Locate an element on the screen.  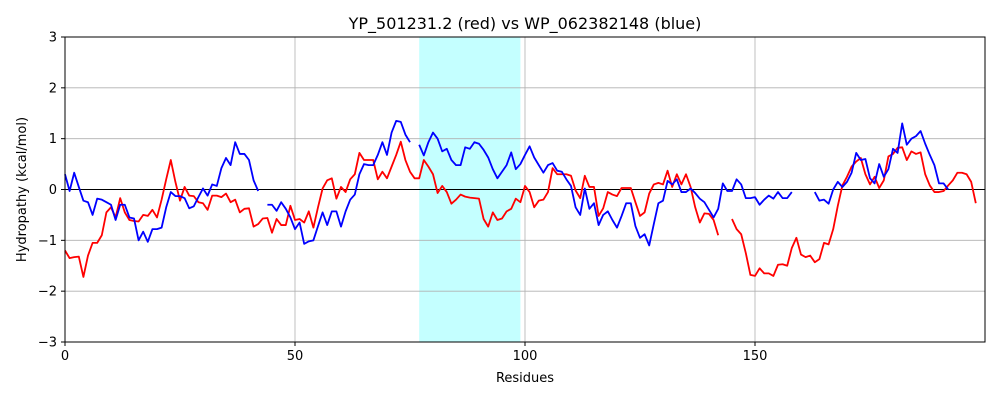
x-tick-label: 0 is located at coordinates (65, 356).